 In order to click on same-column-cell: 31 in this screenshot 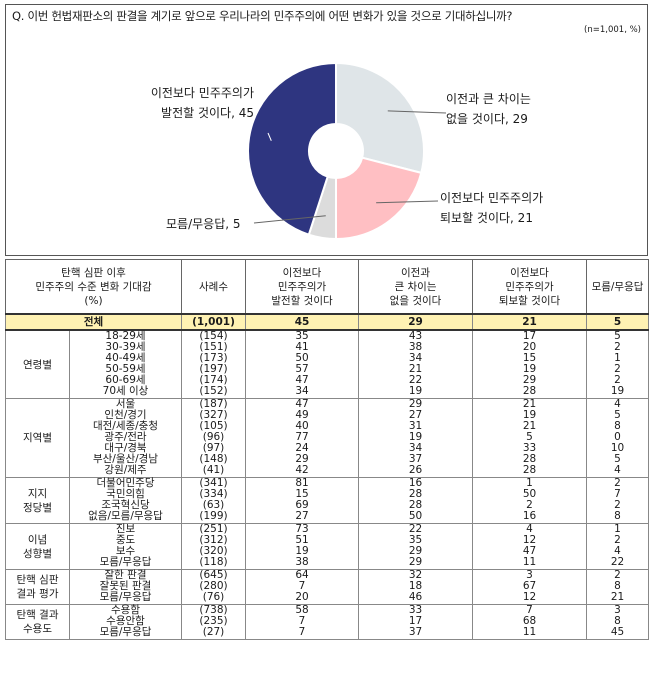, I will do `click(415, 426)`.